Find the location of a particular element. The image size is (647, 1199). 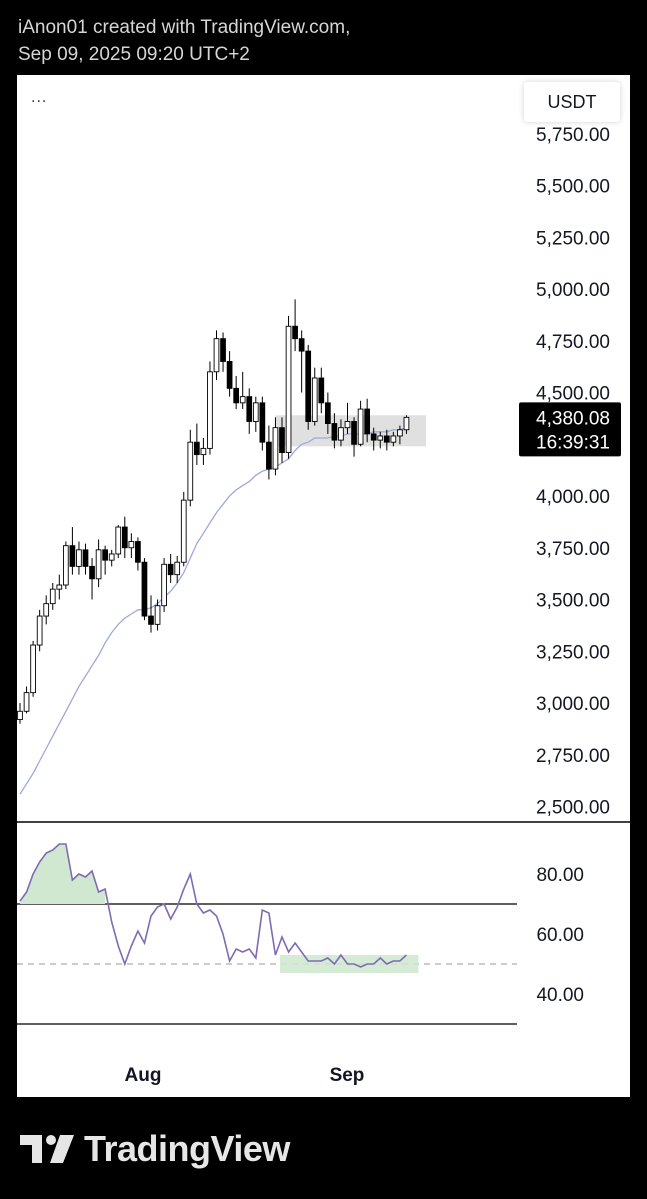

price-axis-label: 3,000.00 is located at coordinates (573, 704).